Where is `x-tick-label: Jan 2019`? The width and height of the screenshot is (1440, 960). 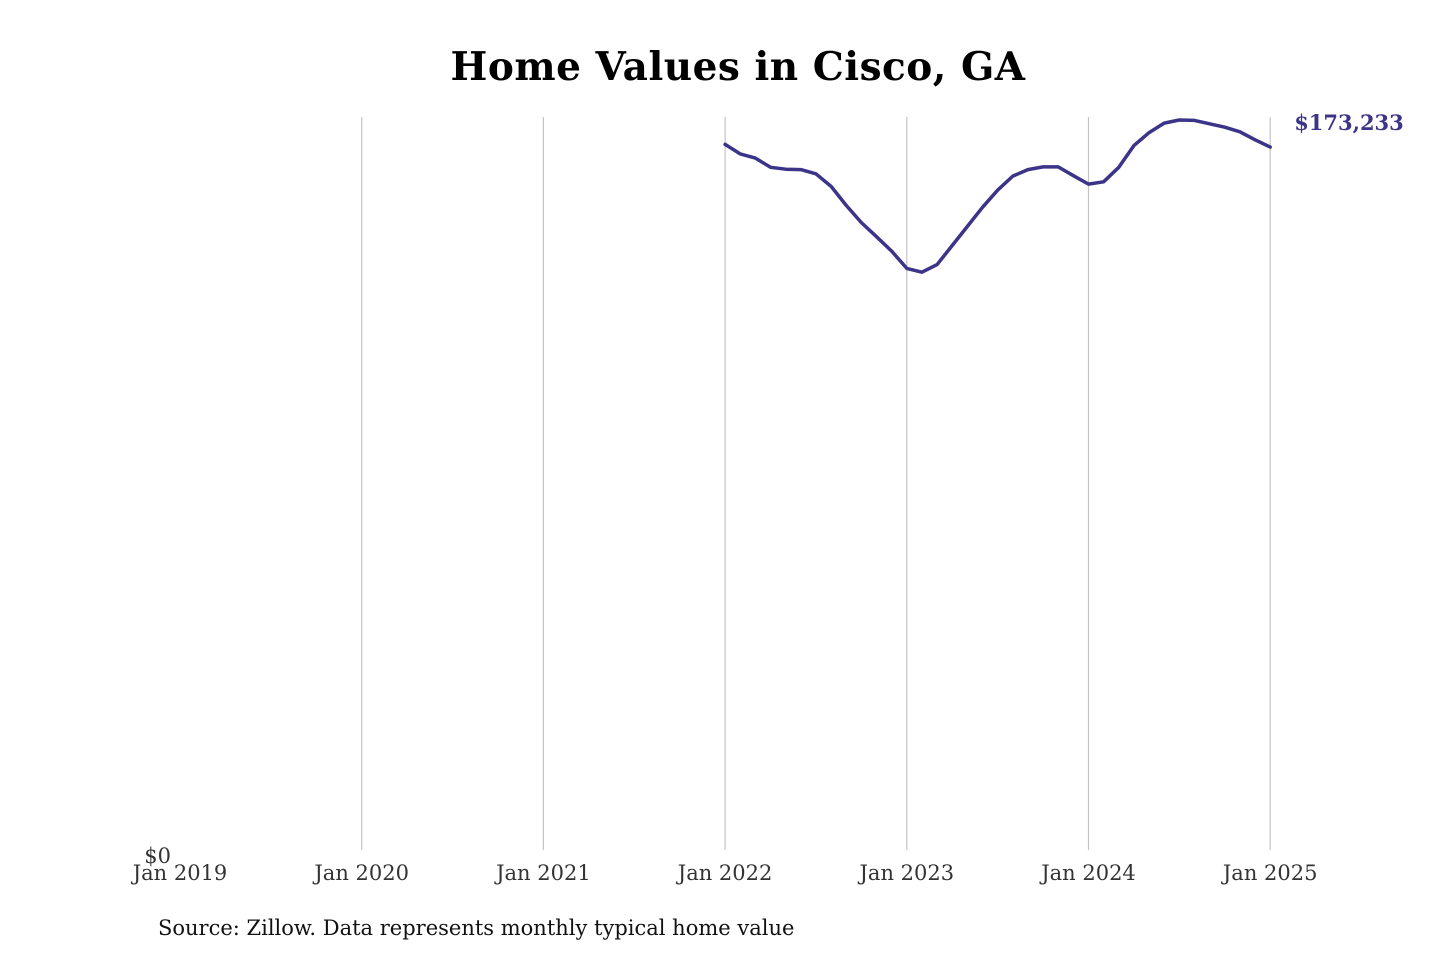
x-tick-label: Jan 2019 is located at coordinates (179, 873).